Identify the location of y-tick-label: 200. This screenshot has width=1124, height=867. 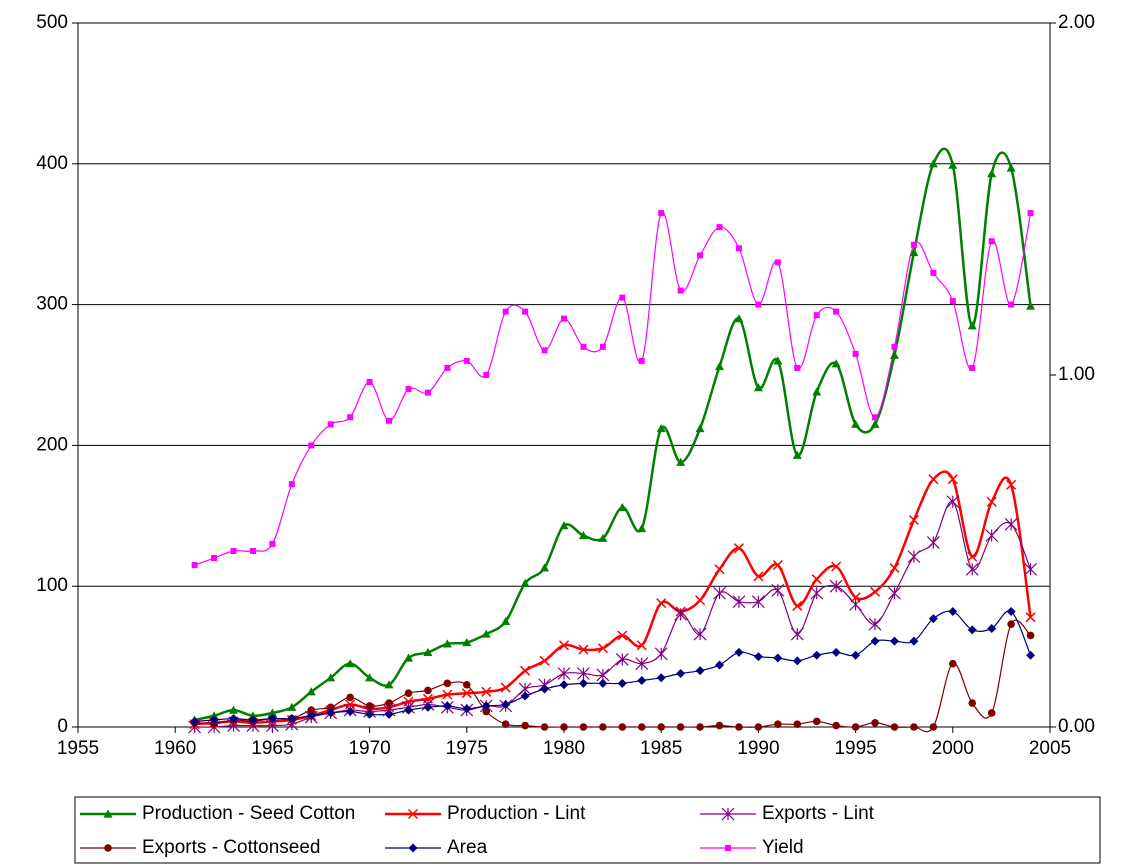
(52, 444).